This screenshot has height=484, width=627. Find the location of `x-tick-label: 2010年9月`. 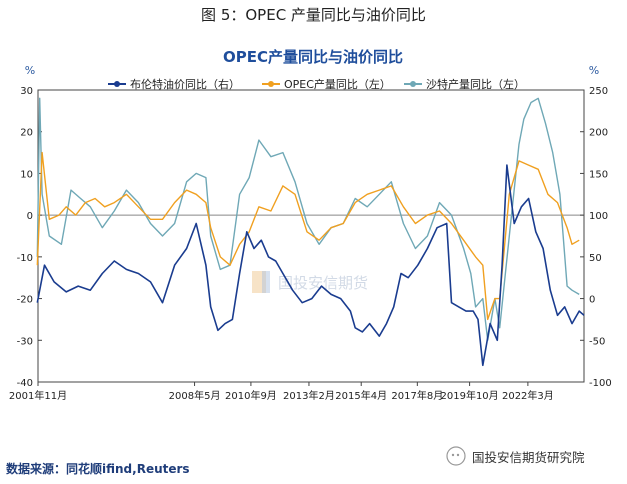

x-tick-label: 2010年9月 is located at coordinates (251, 395).